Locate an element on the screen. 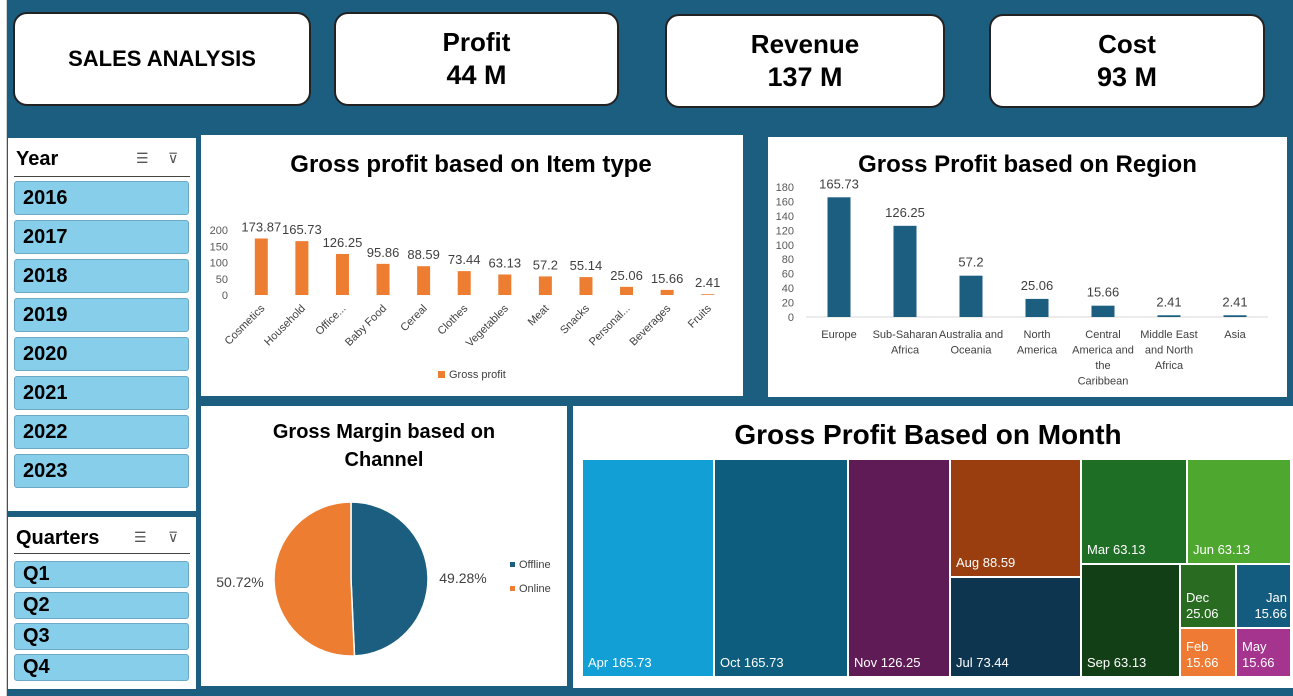 The width and height of the screenshot is (1293, 696). y-tick-label: 200 is located at coordinates (219, 231).